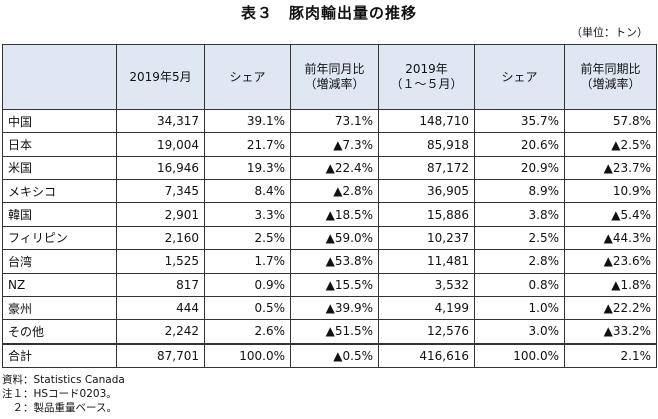  What do you see at coordinates (426, 332) in the screenshot?
I see `row-ytd: 12,576` at bounding box center [426, 332].